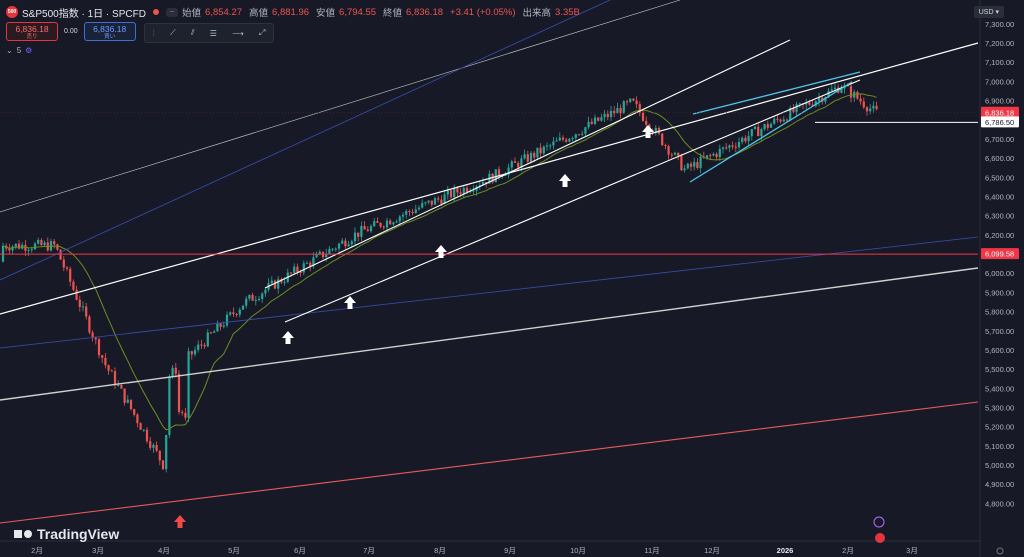 This screenshot has height=557, width=1024. I want to click on drag-handle-icon: ⁞, so click(153, 33).